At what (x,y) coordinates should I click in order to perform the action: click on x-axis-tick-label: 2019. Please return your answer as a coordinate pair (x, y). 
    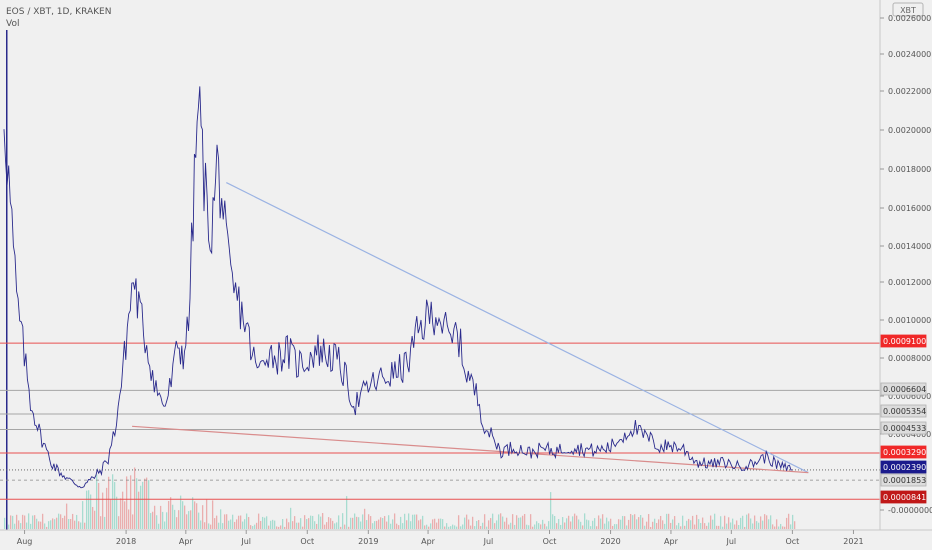
    Looking at the image, I should click on (368, 541).